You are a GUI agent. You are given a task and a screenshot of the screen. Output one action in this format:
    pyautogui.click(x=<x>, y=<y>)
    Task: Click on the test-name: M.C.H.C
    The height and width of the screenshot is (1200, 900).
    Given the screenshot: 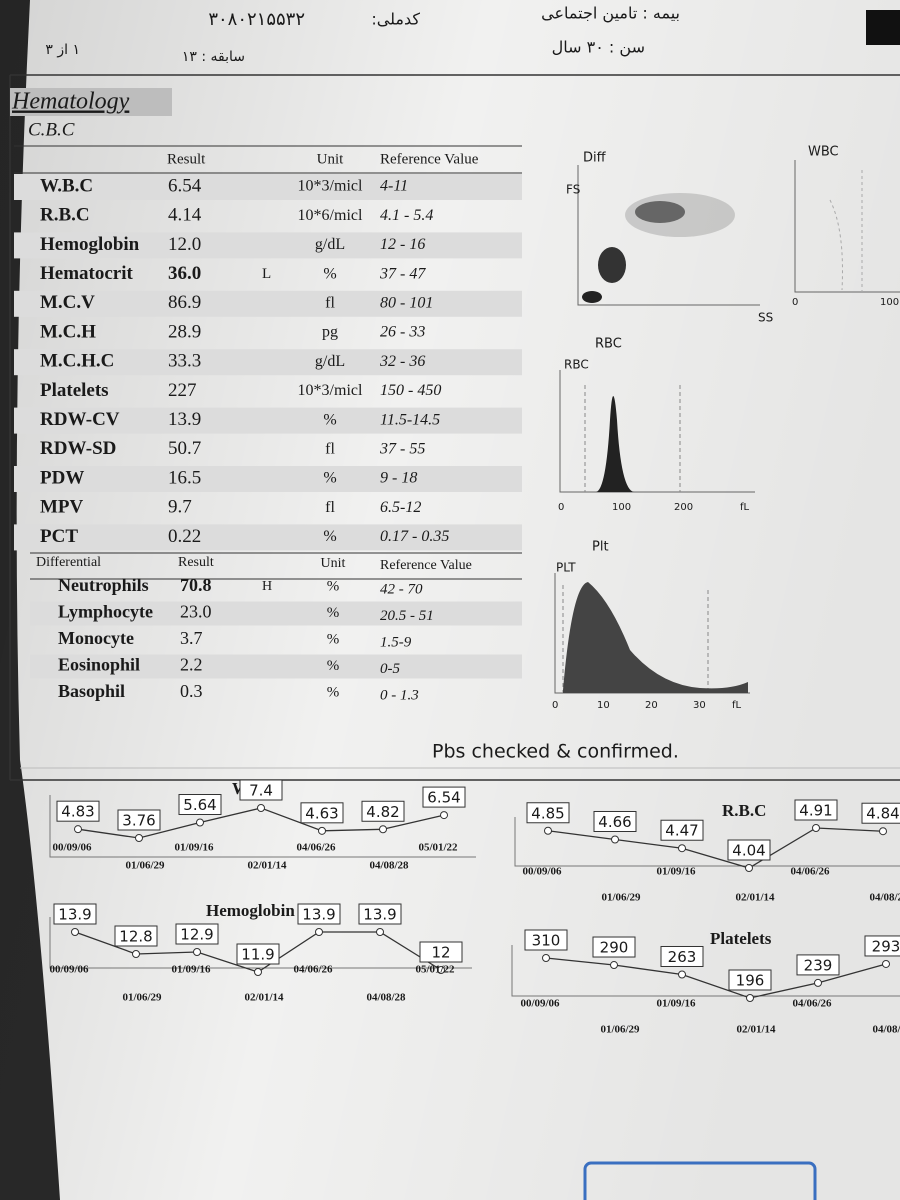 What is the action you would take?
    pyautogui.click(x=77, y=361)
    